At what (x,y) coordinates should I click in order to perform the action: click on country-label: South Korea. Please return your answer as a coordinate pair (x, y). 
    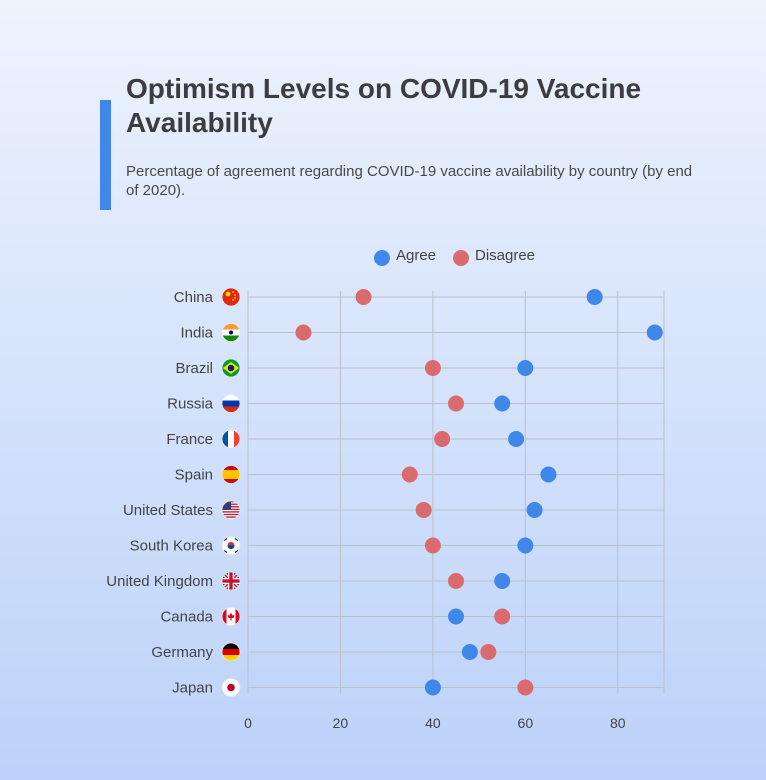
    Looking at the image, I should click on (172, 546).